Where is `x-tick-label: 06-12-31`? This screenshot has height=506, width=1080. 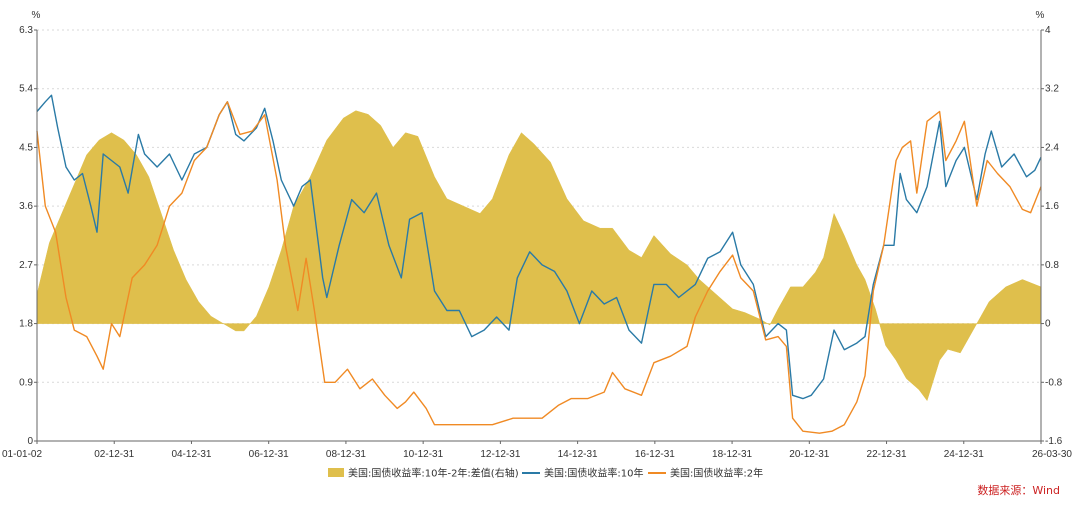
x-tick-label: 06-12-31 is located at coordinates (269, 454).